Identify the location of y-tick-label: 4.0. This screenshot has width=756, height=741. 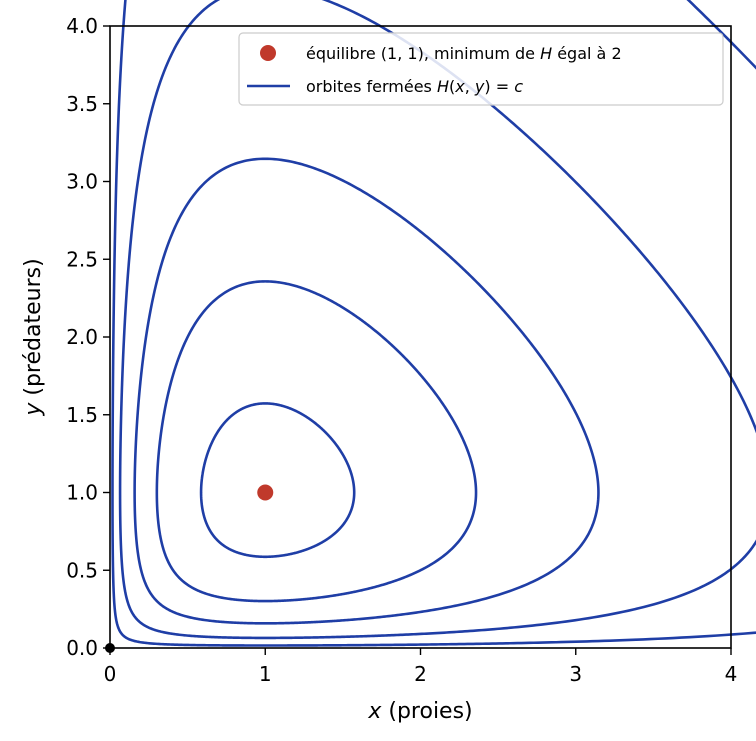
(82, 26).